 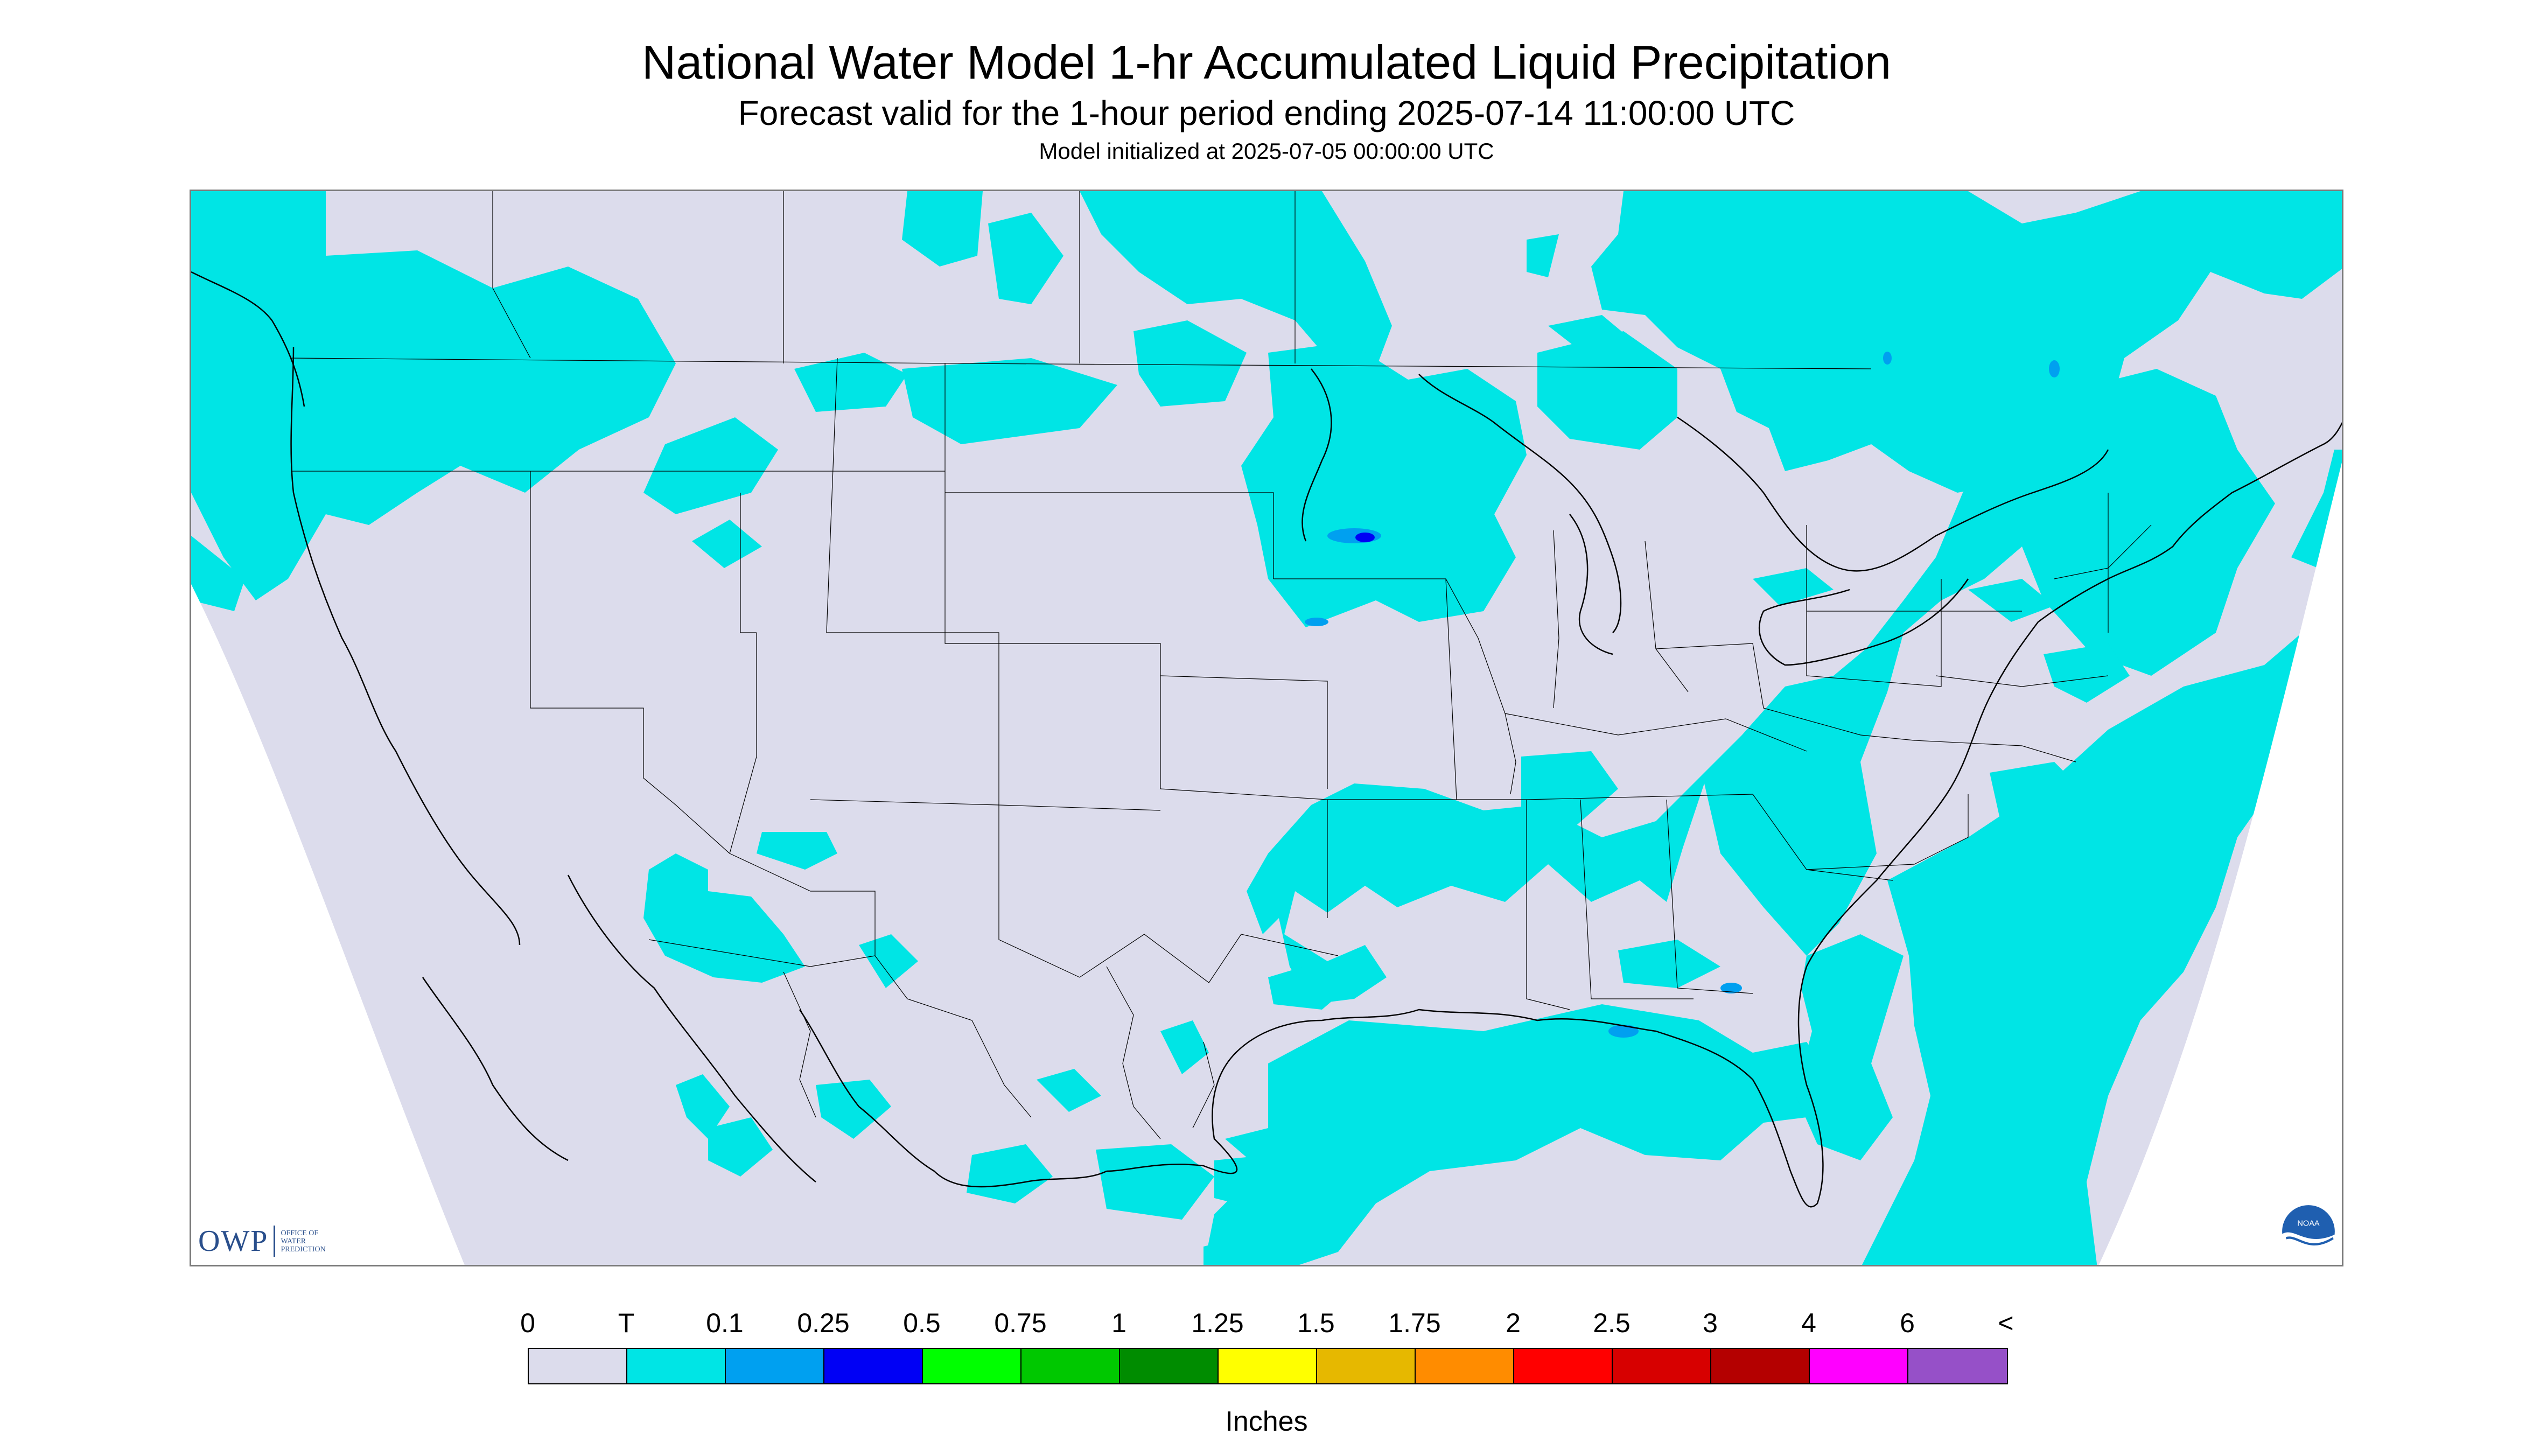 I want to click on moderate-precip-core, so click(x=1365, y=537).